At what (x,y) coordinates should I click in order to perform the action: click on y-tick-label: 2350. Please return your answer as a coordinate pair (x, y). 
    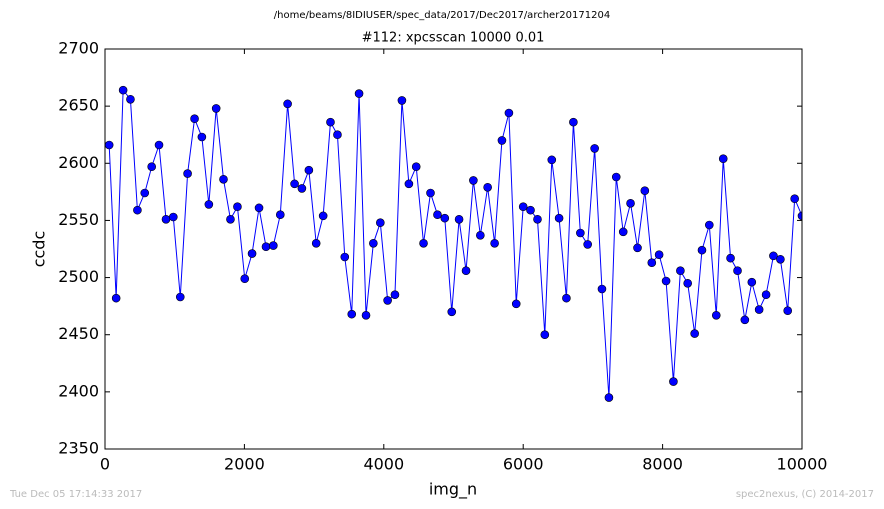
    Looking at the image, I should click on (78, 448).